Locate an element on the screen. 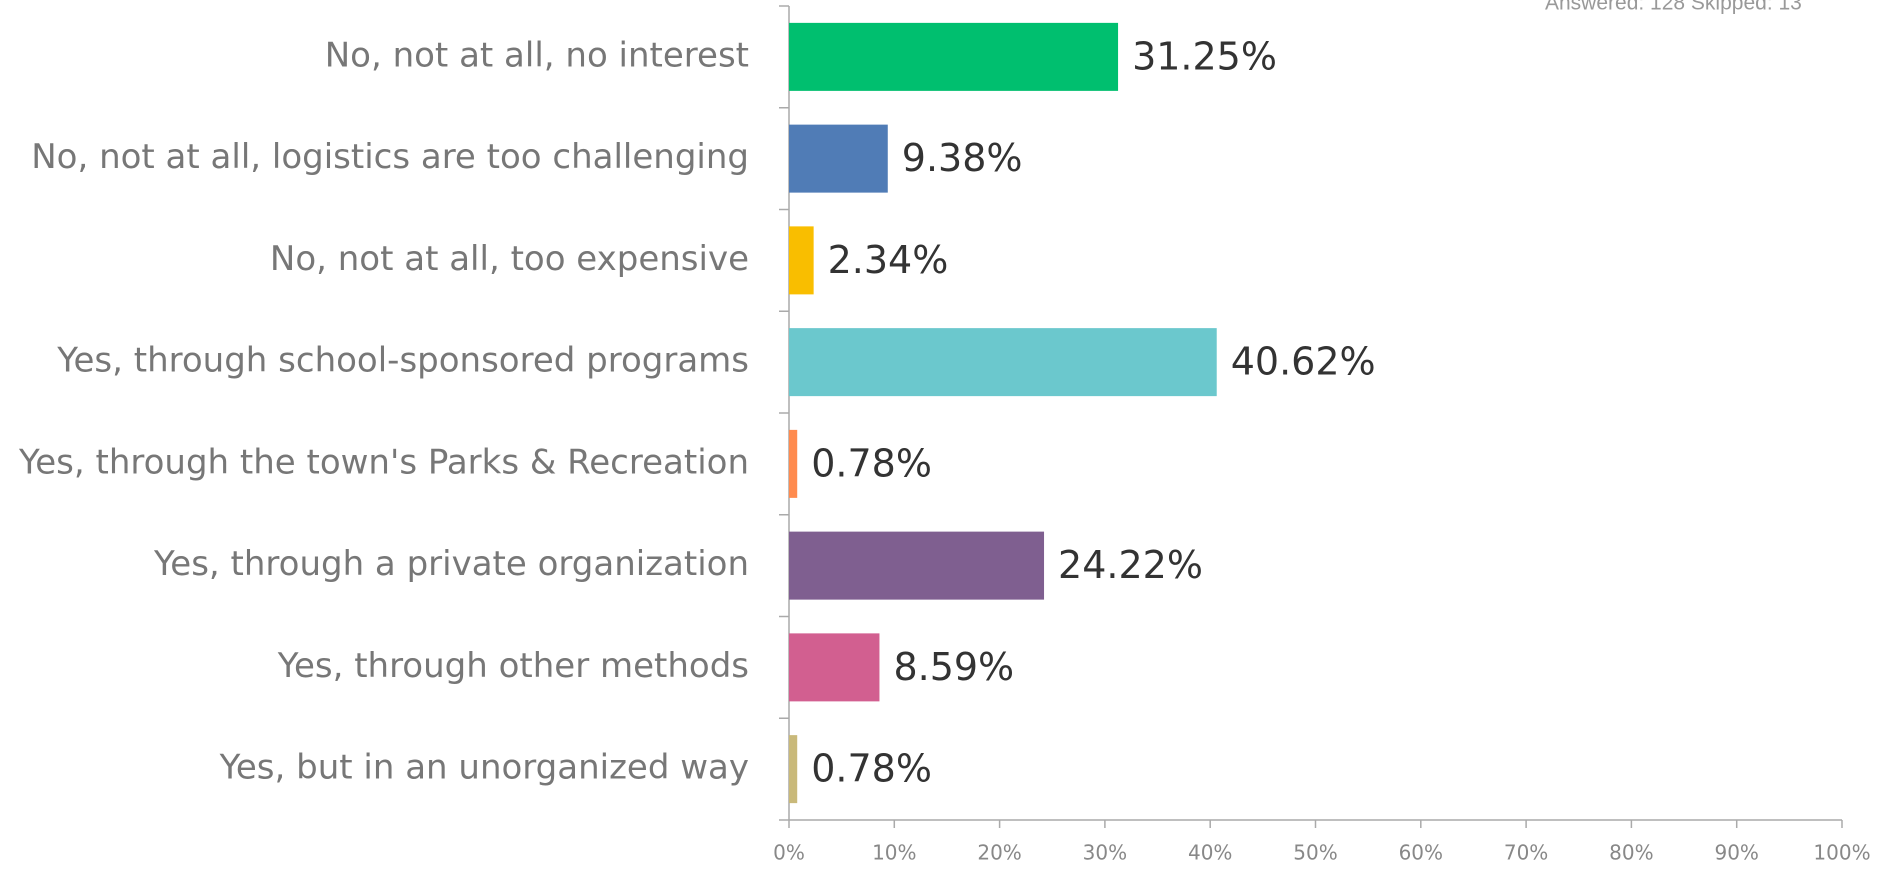 The width and height of the screenshot is (1883, 871). category-label: Yes, but in an unorganized way is located at coordinates (484, 768).